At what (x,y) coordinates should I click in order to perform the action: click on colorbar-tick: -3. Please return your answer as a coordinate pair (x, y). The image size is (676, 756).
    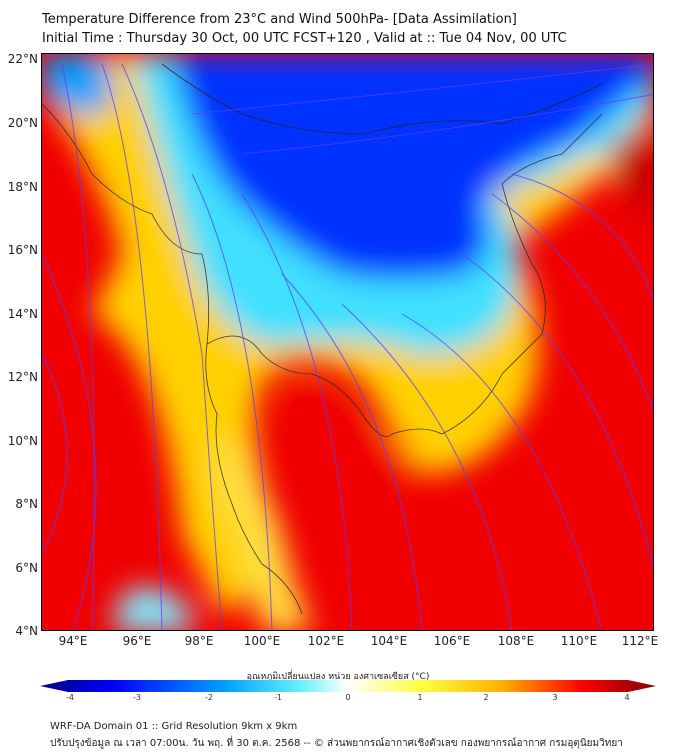
    Looking at the image, I should click on (137, 697).